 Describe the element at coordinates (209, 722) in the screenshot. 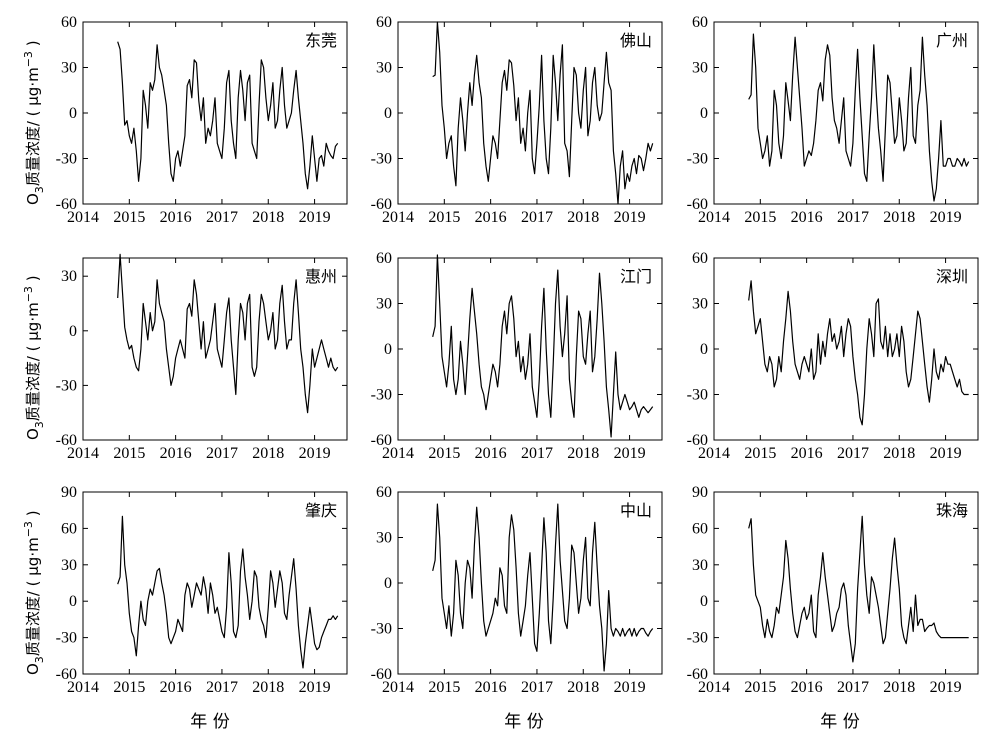

I see `xlabel-col-1: 年 份` at that location.